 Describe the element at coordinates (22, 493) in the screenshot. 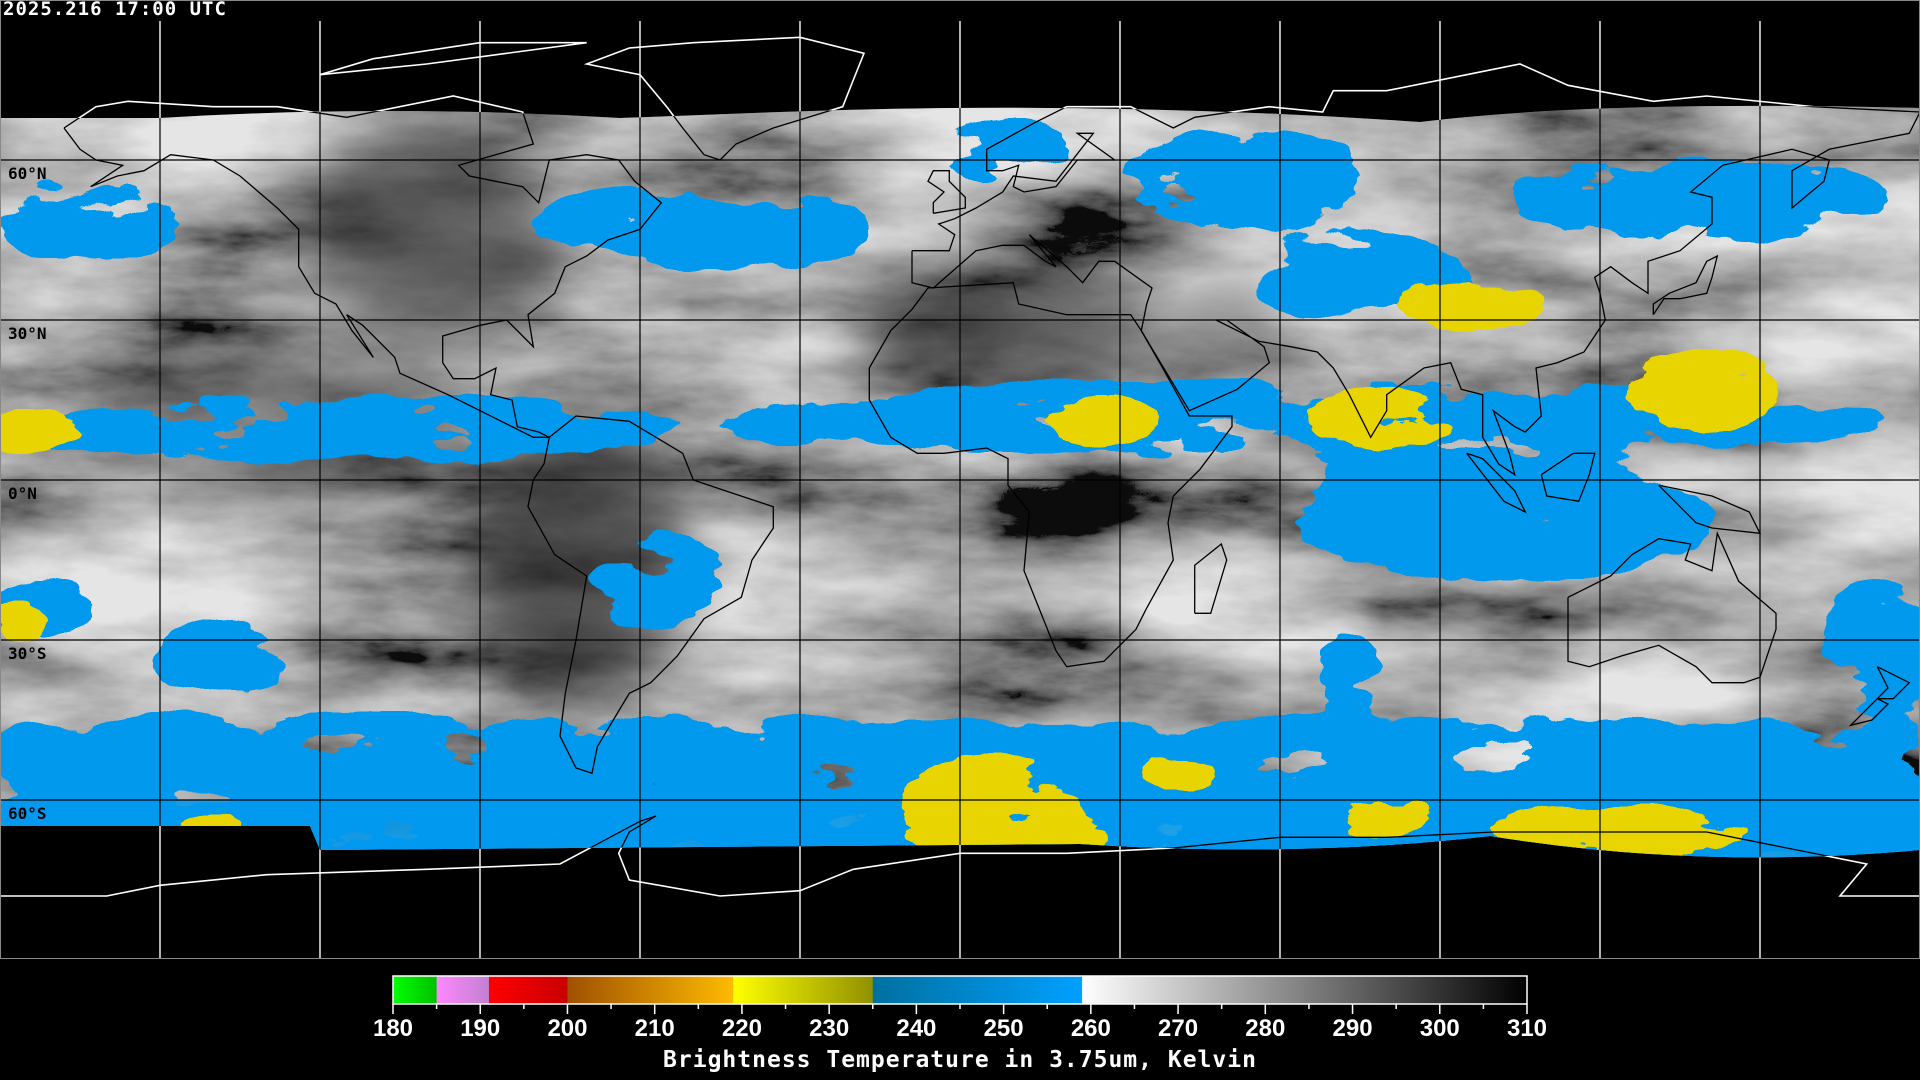

I see `lat-label-0: 0°N` at that location.